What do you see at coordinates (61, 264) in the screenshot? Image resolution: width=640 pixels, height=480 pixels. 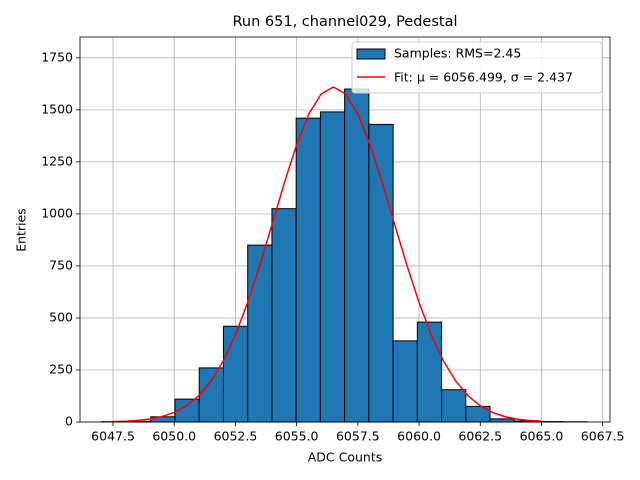 I see `y-tick-label: 750` at bounding box center [61, 264].